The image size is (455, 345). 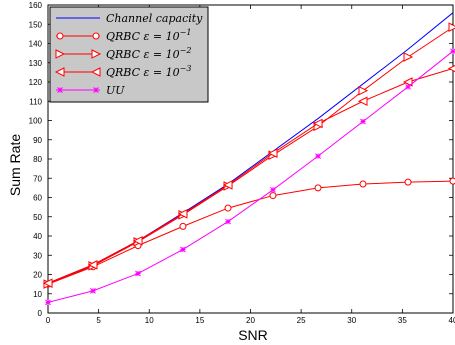 I want to click on legend-label-exponent-1: −1, so click(x=186, y=32).